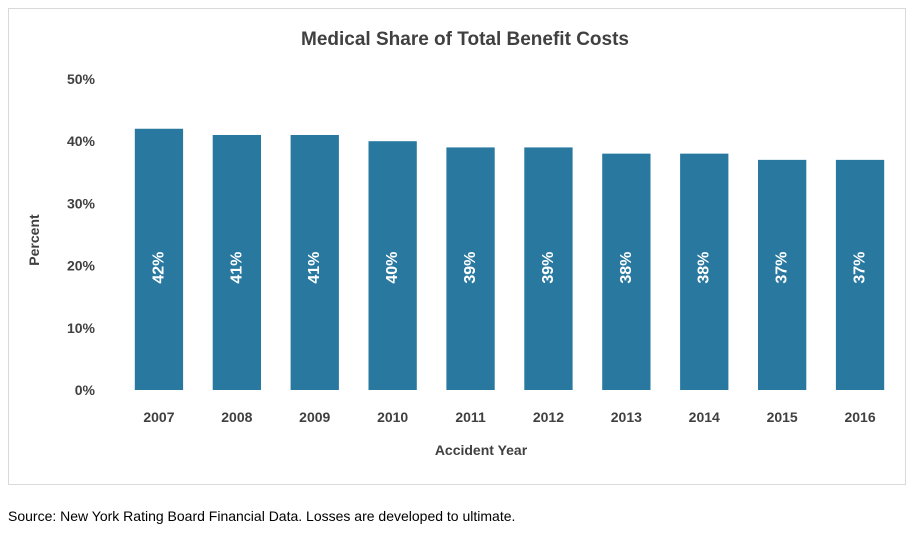 The width and height of the screenshot is (909, 556). I want to click on y-tick-label: 50%, so click(81, 79).